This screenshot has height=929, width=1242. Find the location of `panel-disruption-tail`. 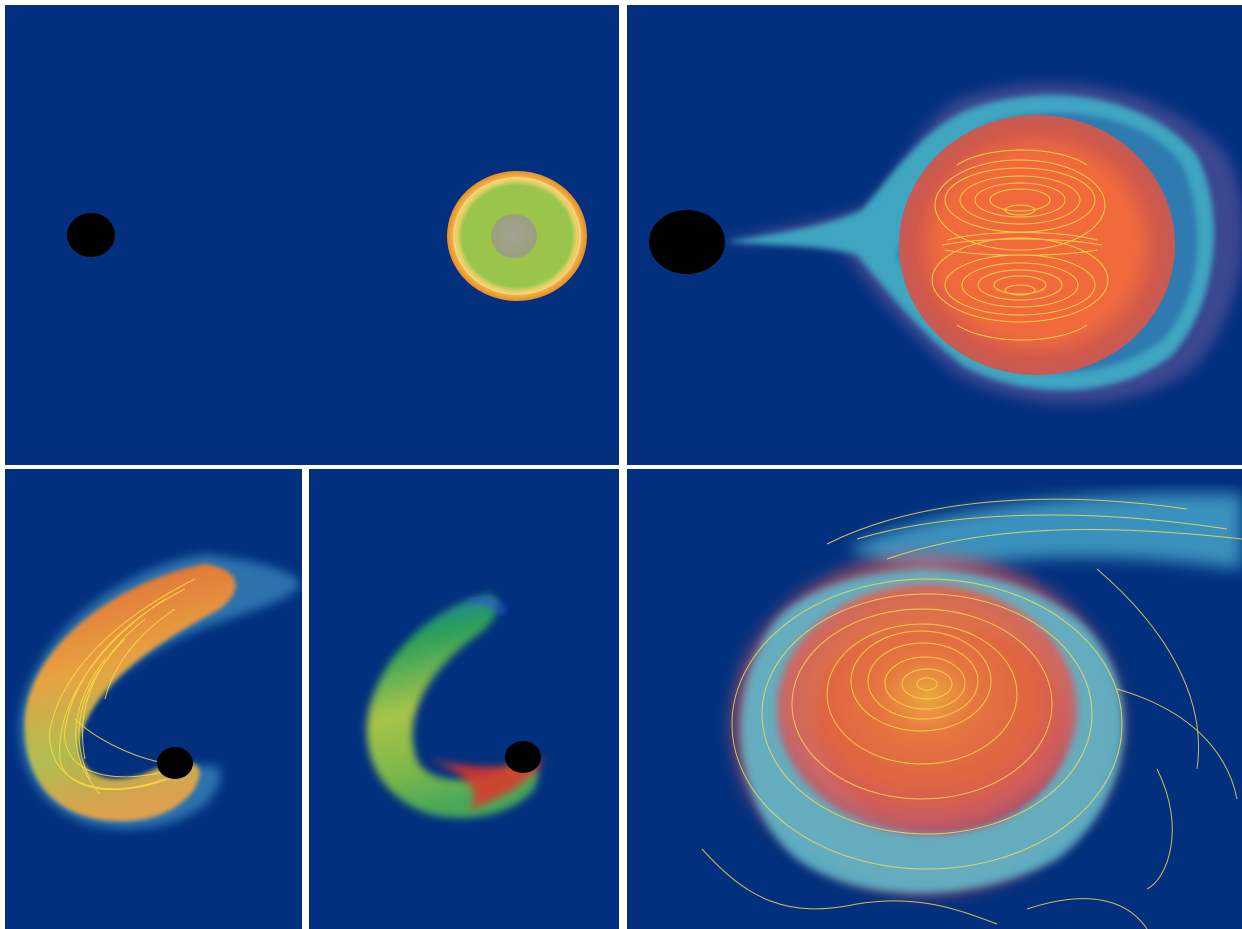

panel-disruption-tail is located at coordinates (153, 699).